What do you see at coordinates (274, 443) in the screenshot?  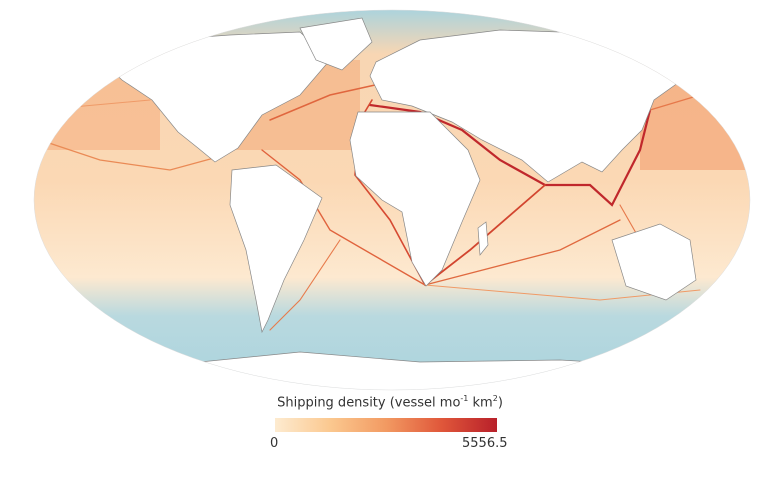 I see `legend-min-label: 0` at bounding box center [274, 443].